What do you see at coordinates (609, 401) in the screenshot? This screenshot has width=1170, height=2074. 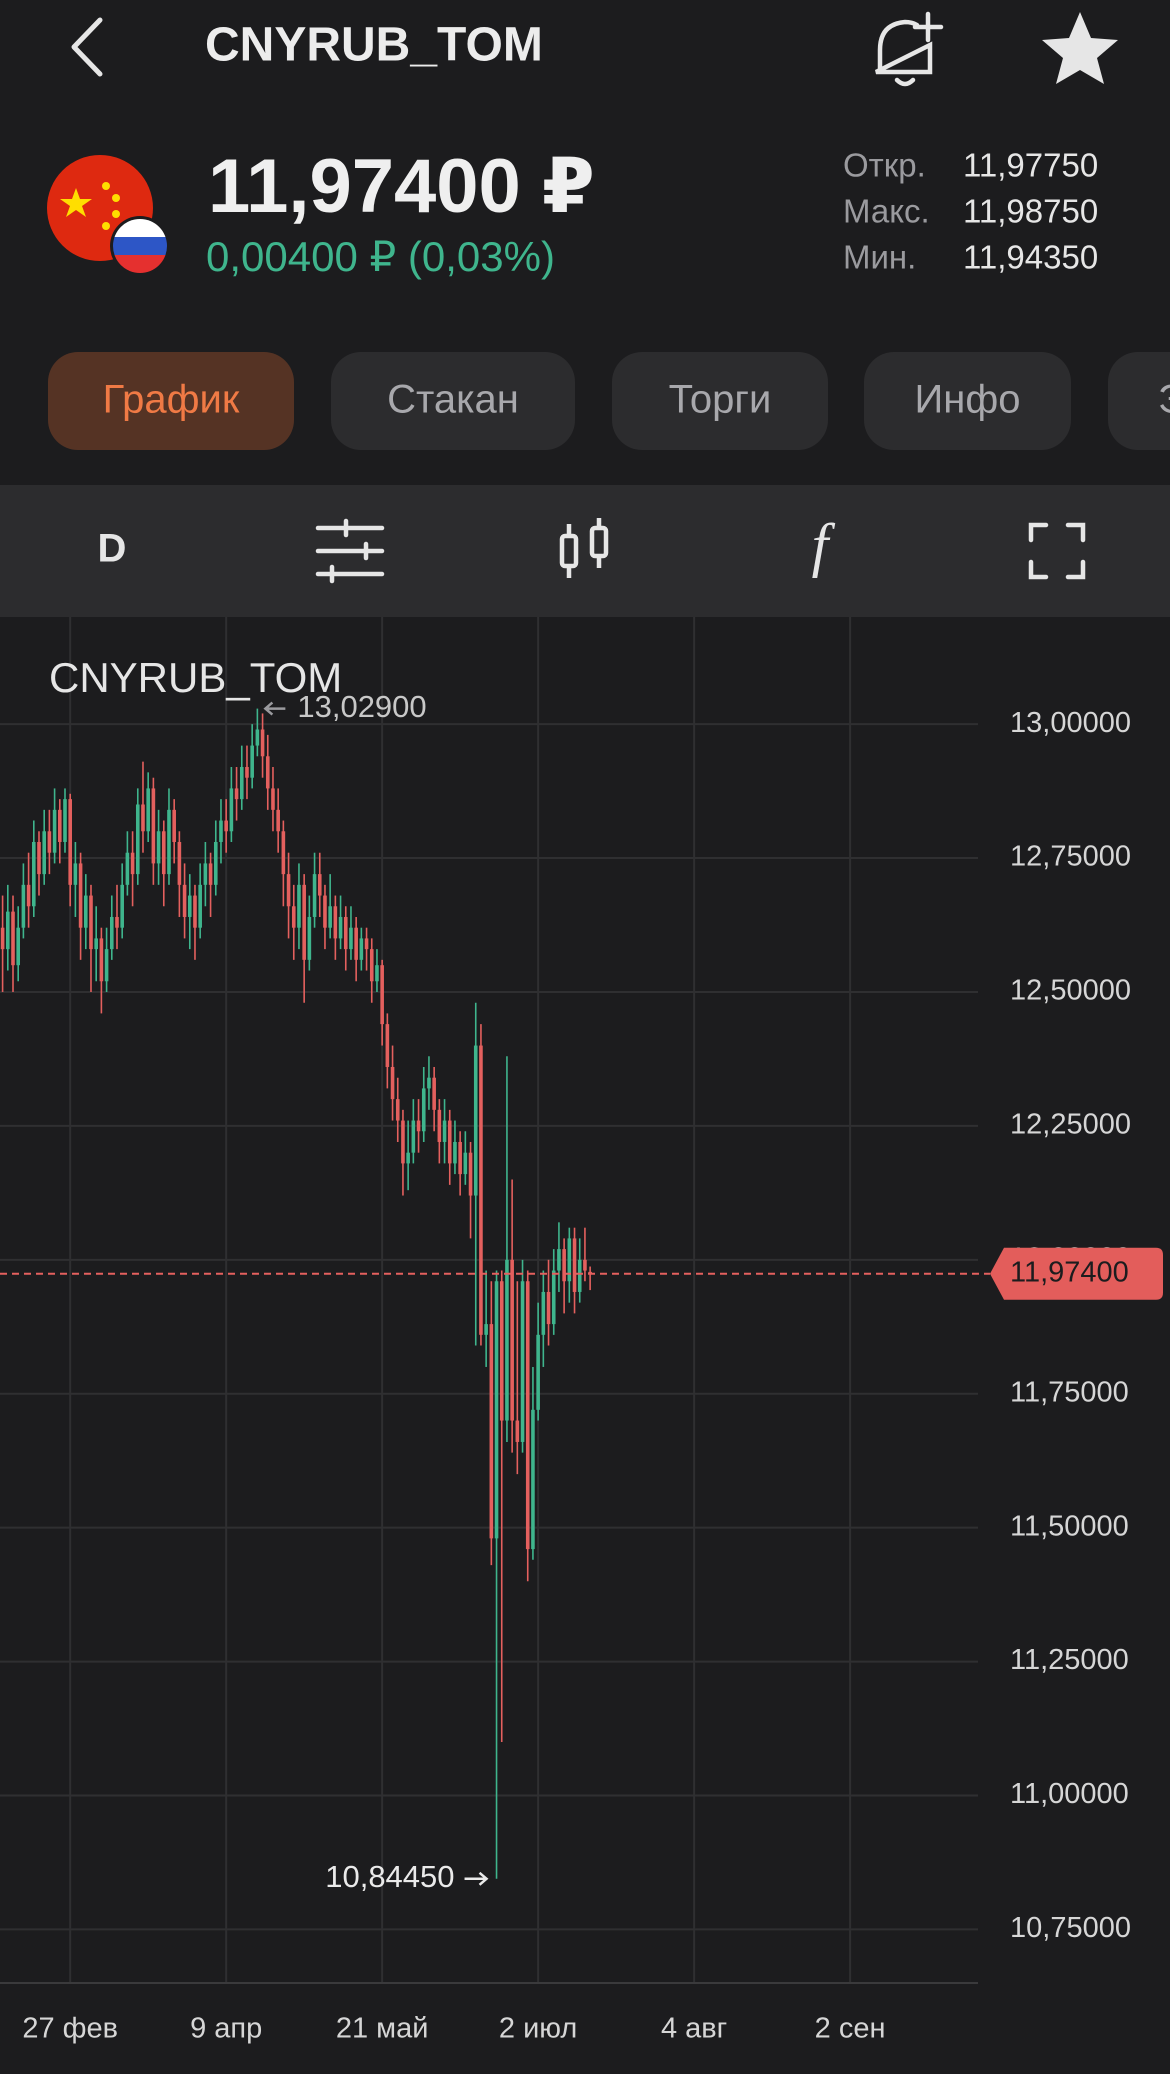 I see `tabs: График Стакан Торги Инфо Э` at bounding box center [609, 401].